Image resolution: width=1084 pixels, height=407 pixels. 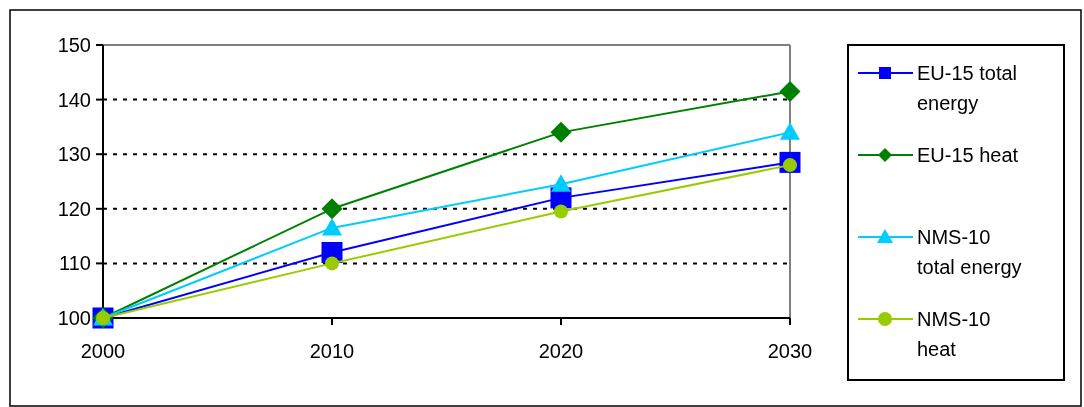 What do you see at coordinates (967, 88) in the screenshot?
I see `legend-label: EU-15 total energy` at bounding box center [967, 88].